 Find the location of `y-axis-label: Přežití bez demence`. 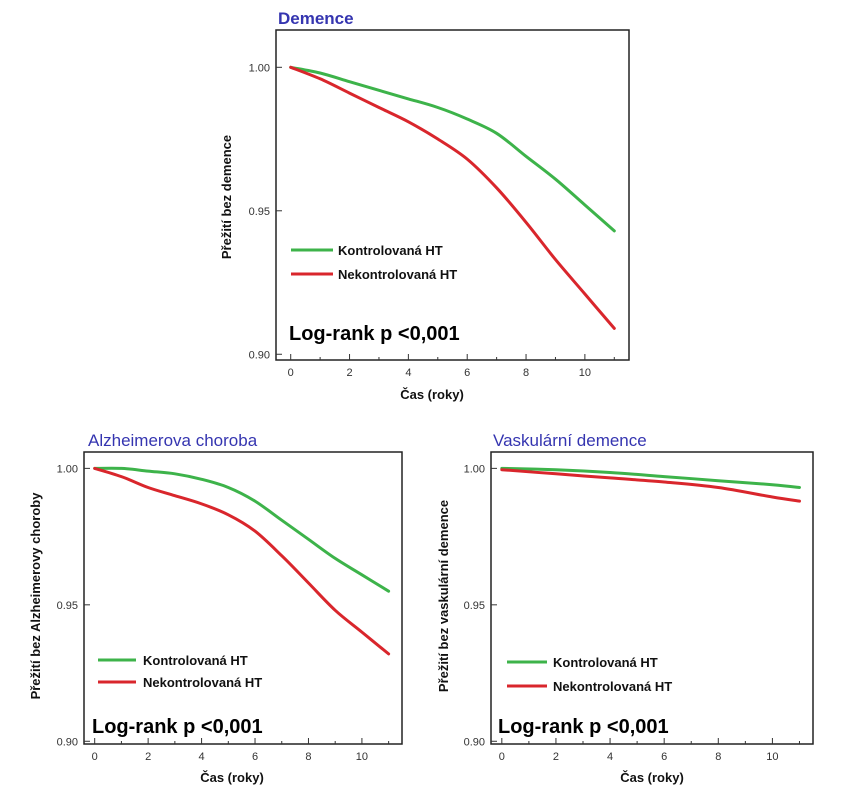

y-axis-label: Přežití bez demence is located at coordinates (226, 197).